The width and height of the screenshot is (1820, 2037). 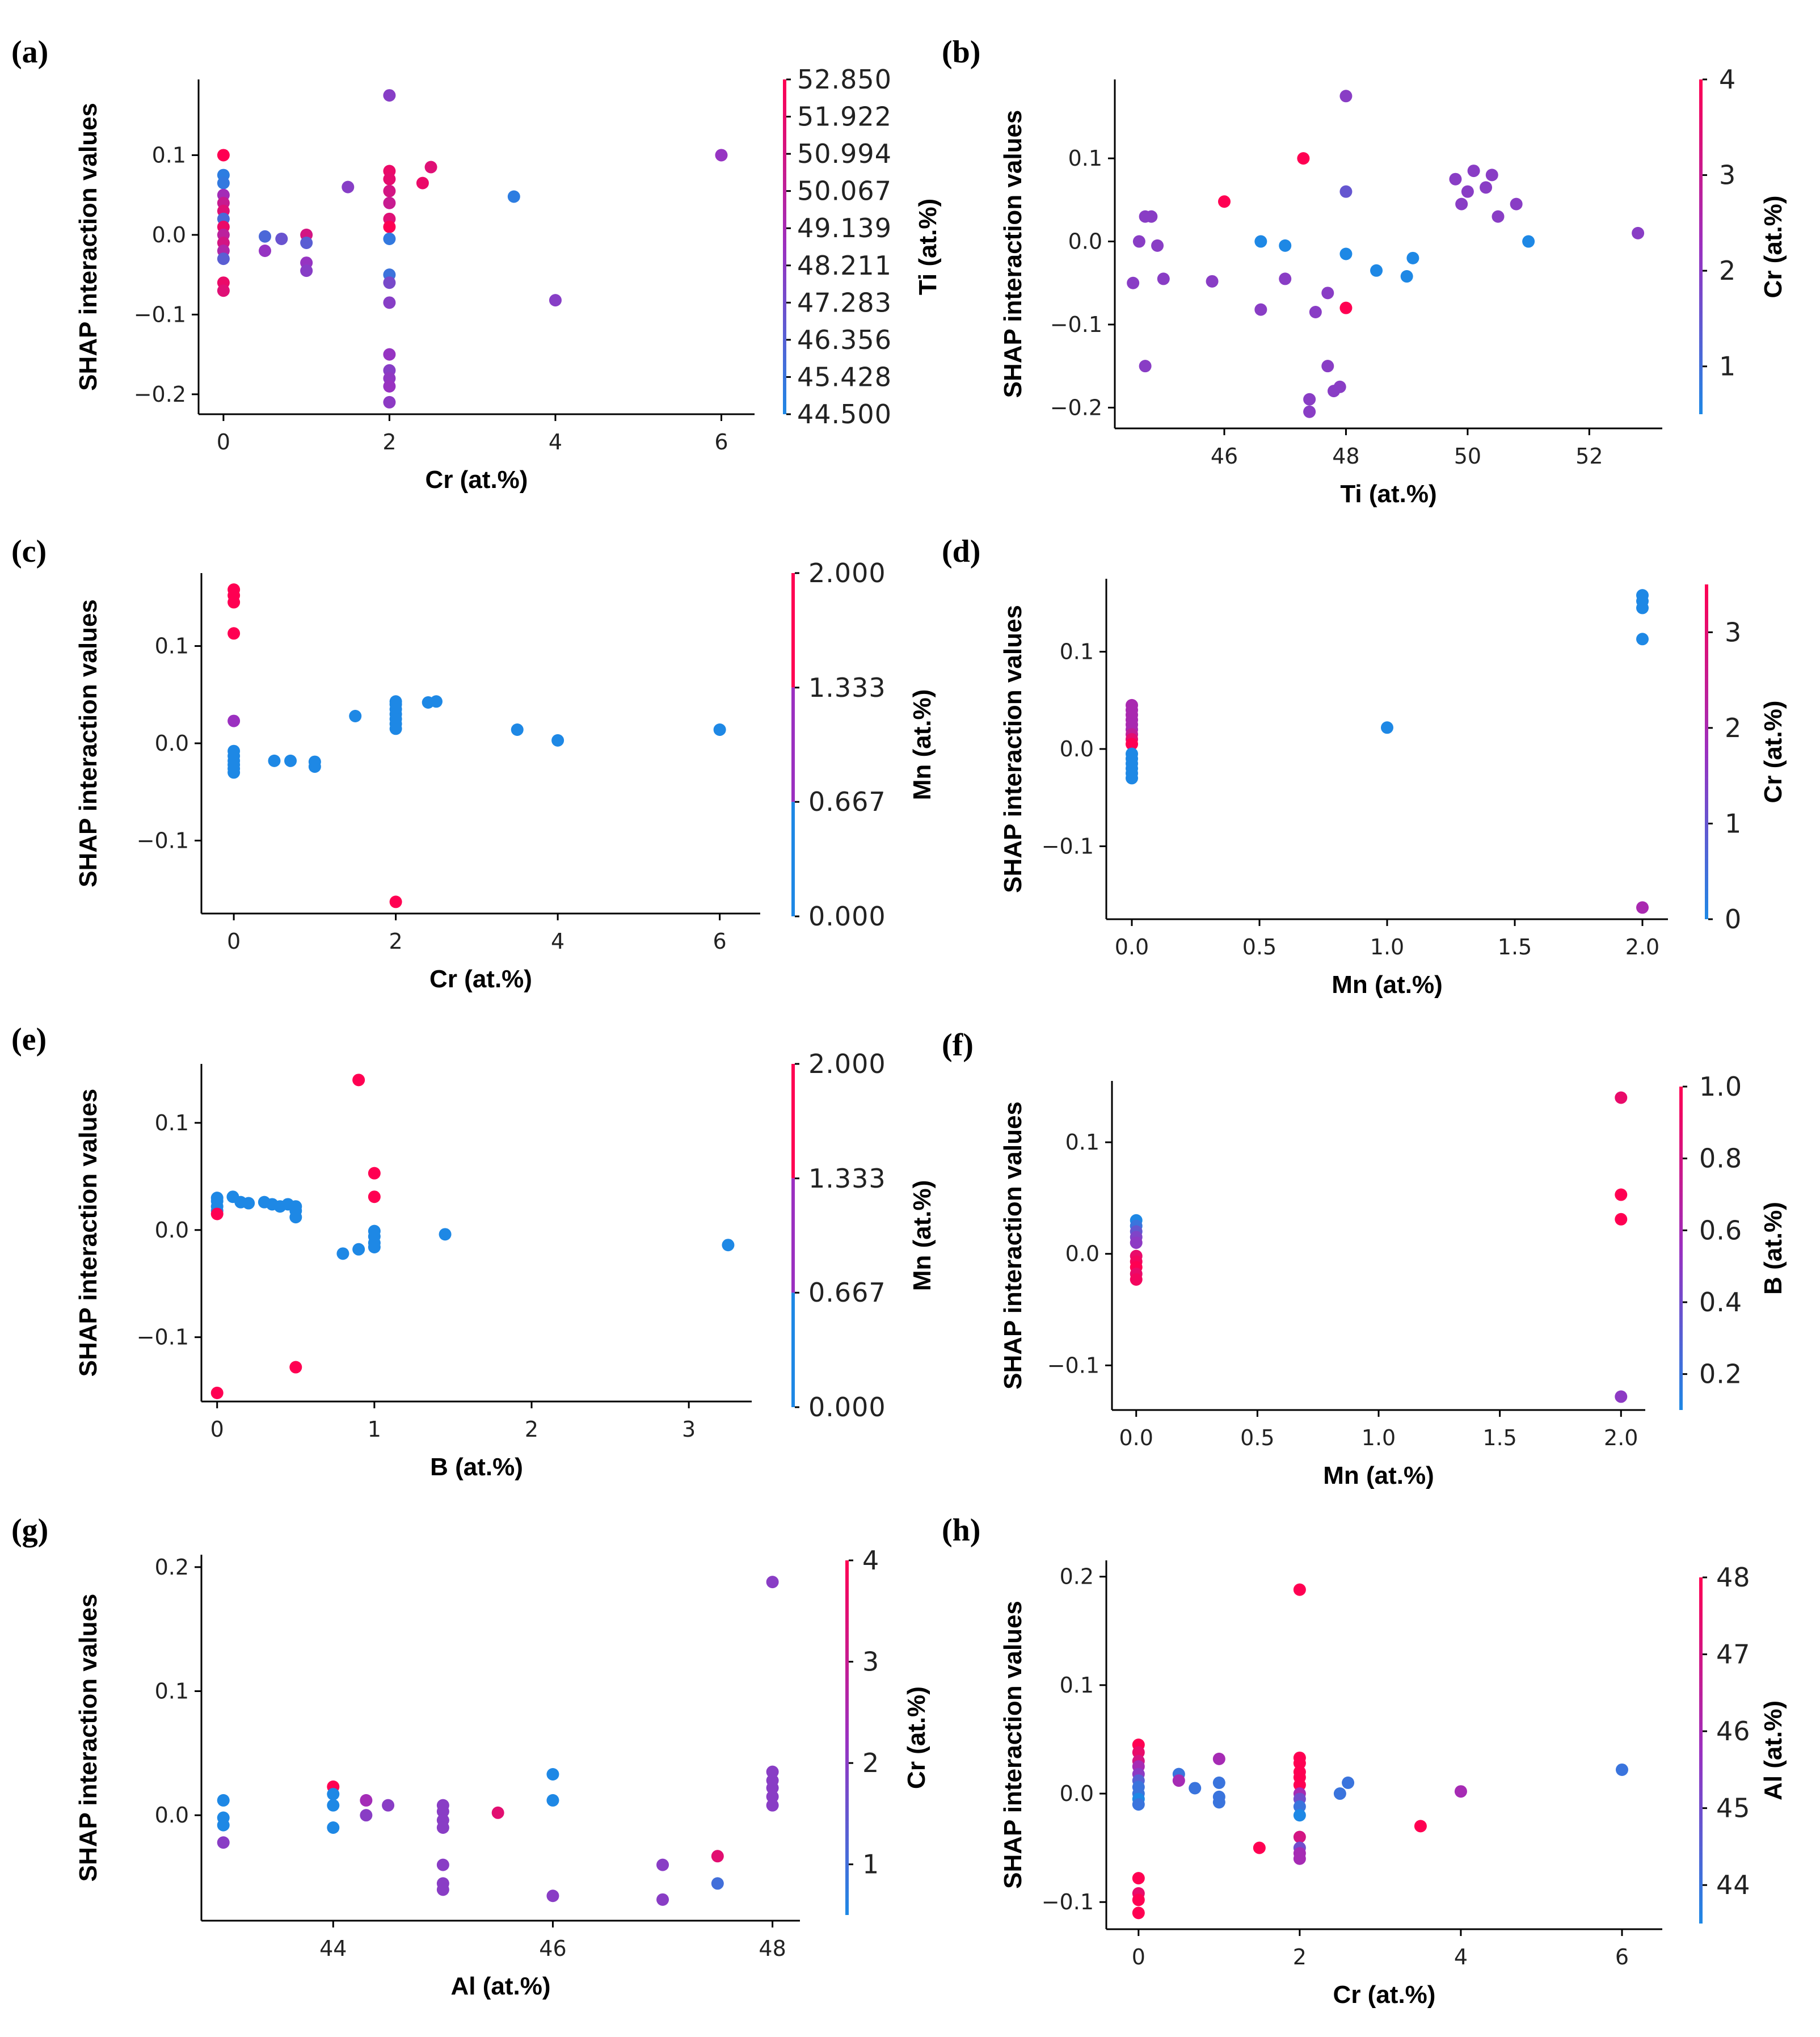 I want to click on x-tick-label: 1.0, so click(x=1379, y=1437).